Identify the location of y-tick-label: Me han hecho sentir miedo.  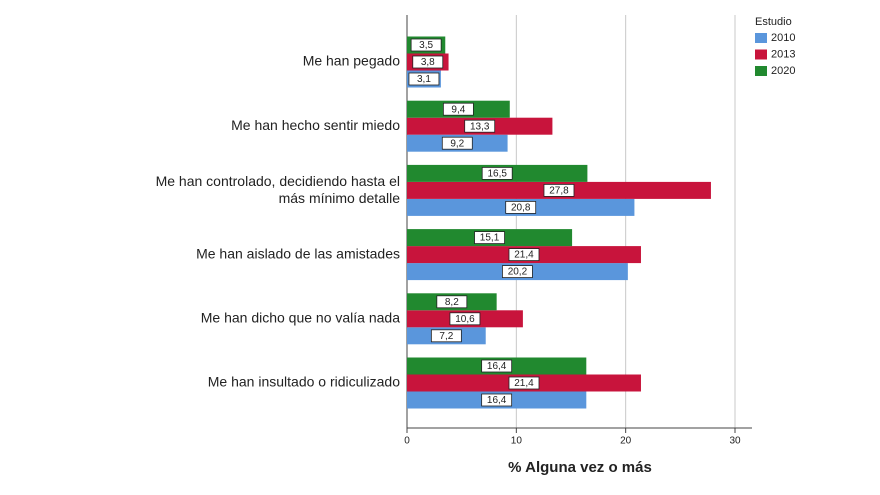
(315, 125).